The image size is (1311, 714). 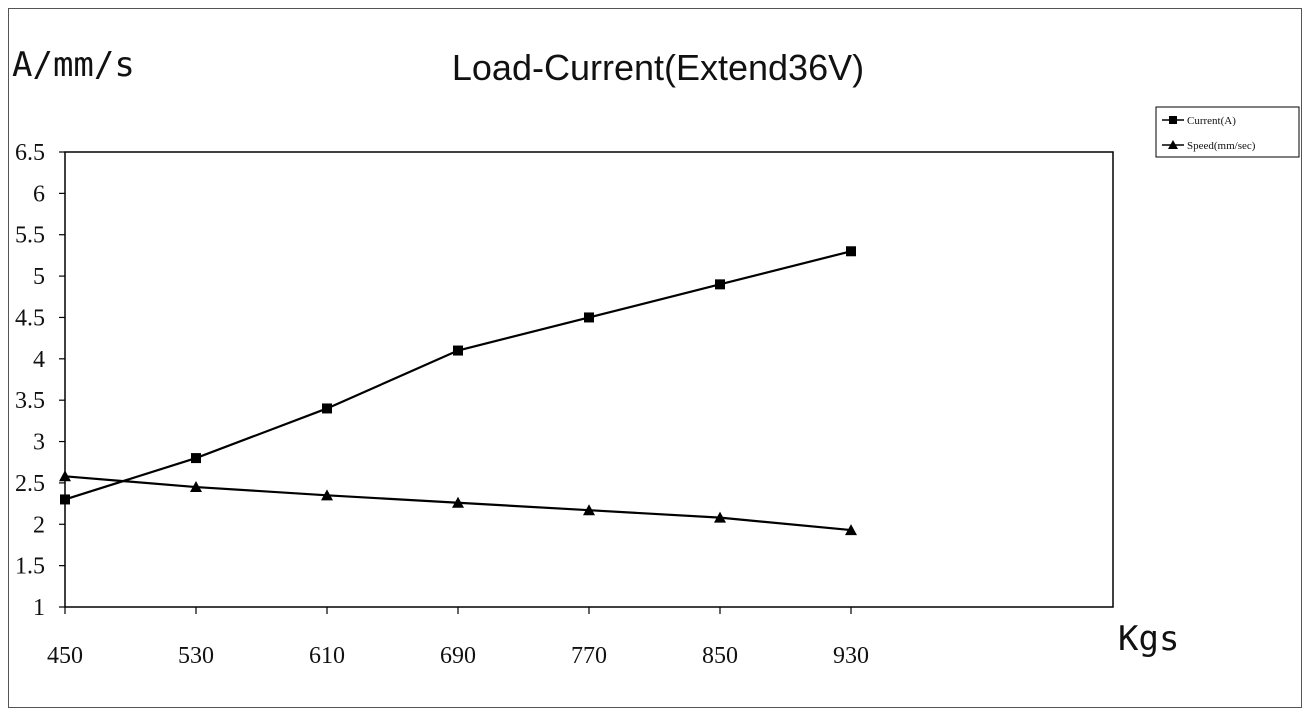 What do you see at coordinates (851, 656) in the screenshot?
I see `x-tick-label: 930` at bounding box center [851, 656].